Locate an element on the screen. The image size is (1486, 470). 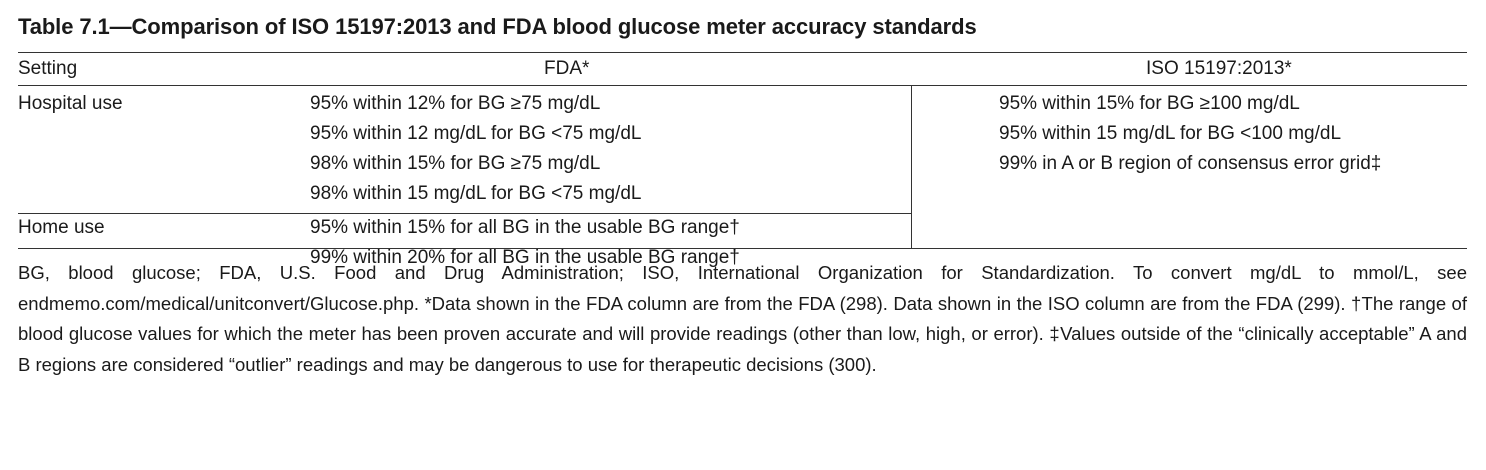
fda-criterion: 98% within 15 mg/dL for BG <75 mg/dL is located at coordinates (476, 193).